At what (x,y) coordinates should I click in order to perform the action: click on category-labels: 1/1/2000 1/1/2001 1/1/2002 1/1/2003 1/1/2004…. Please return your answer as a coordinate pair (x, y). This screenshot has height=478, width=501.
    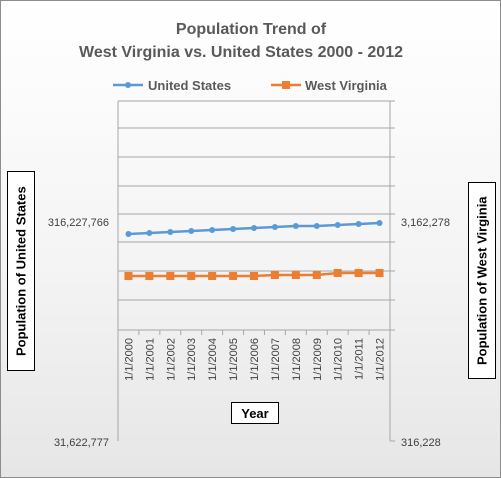
    Looking at the image, I should click on (254, 359).